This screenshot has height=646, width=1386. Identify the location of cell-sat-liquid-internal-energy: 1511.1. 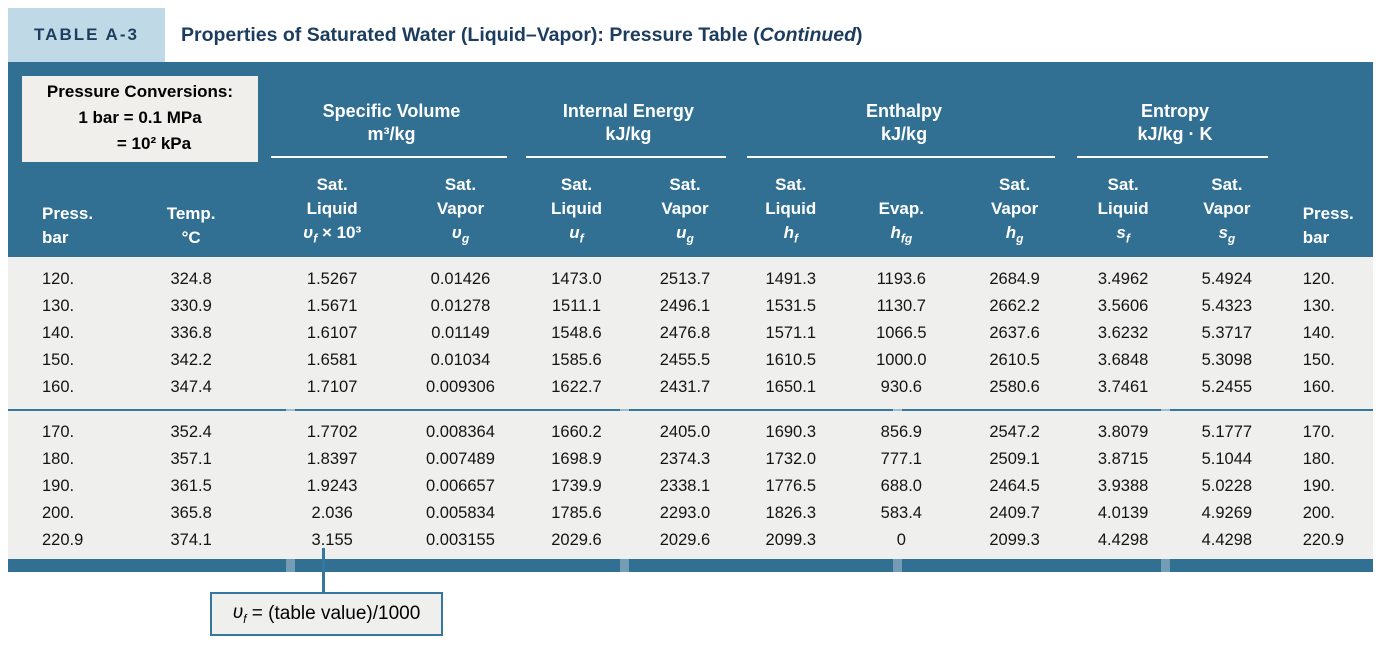
(576, 306).